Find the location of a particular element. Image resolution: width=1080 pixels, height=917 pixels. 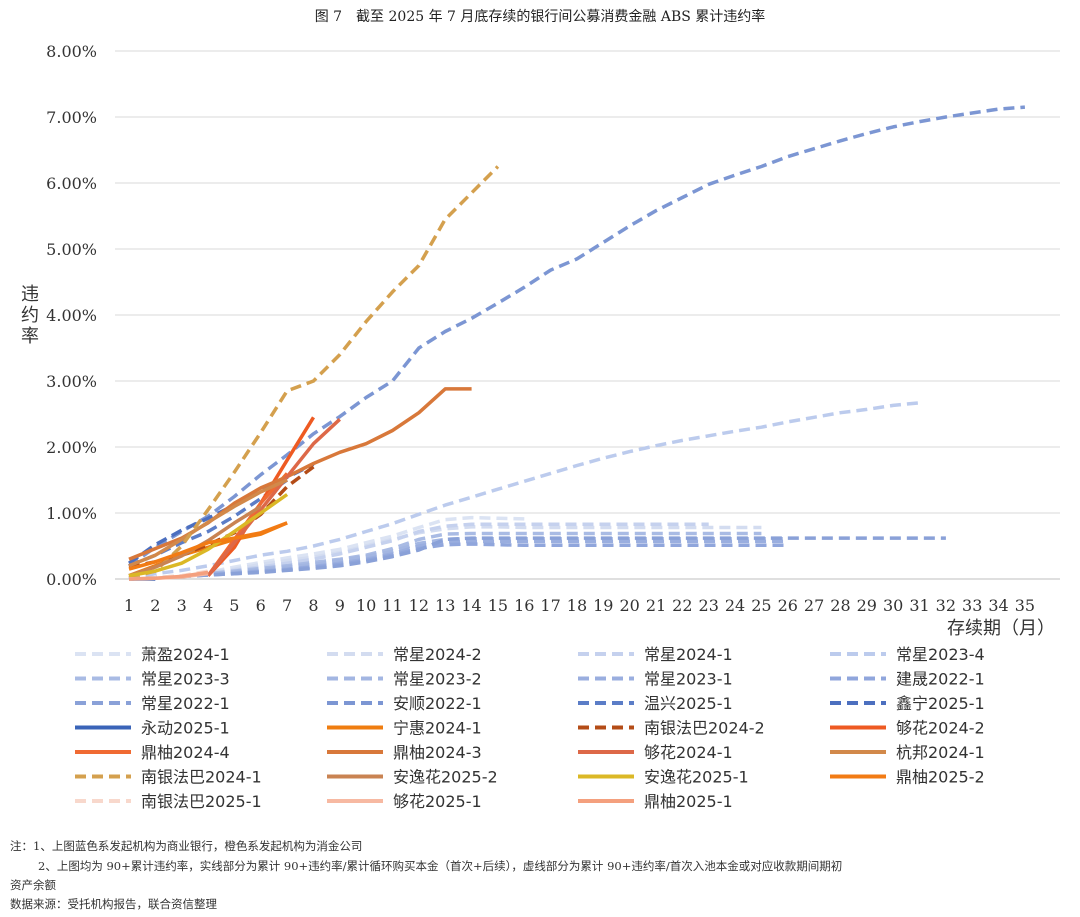

series-line-杭邦2024-1 is located at coordinates (208, 523).